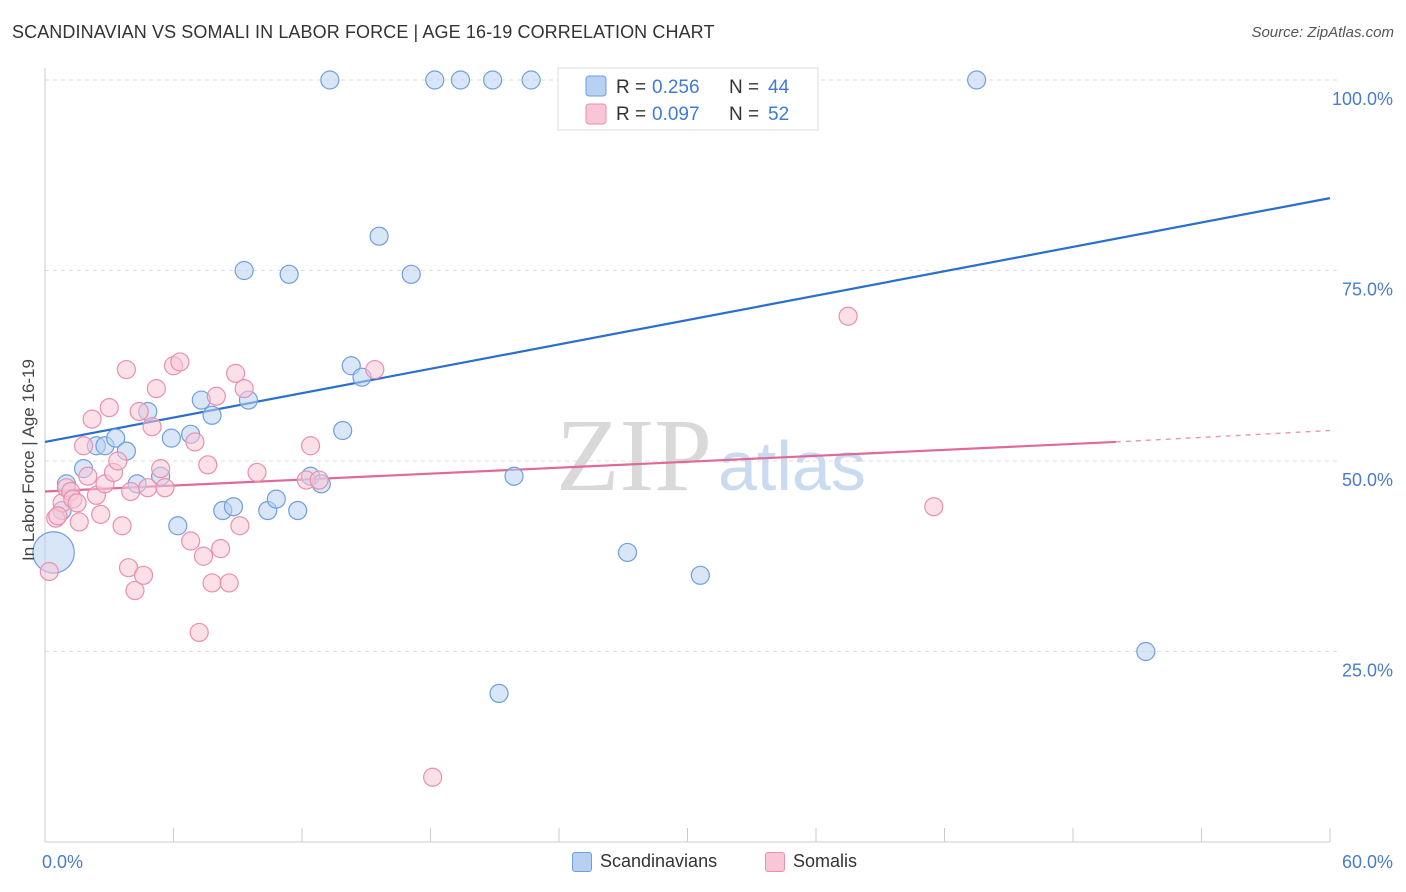  Describe the element at coordinates (659, 861) in the screenshot. I see `legend-label-scandinavians: Scandinavians` at that location.